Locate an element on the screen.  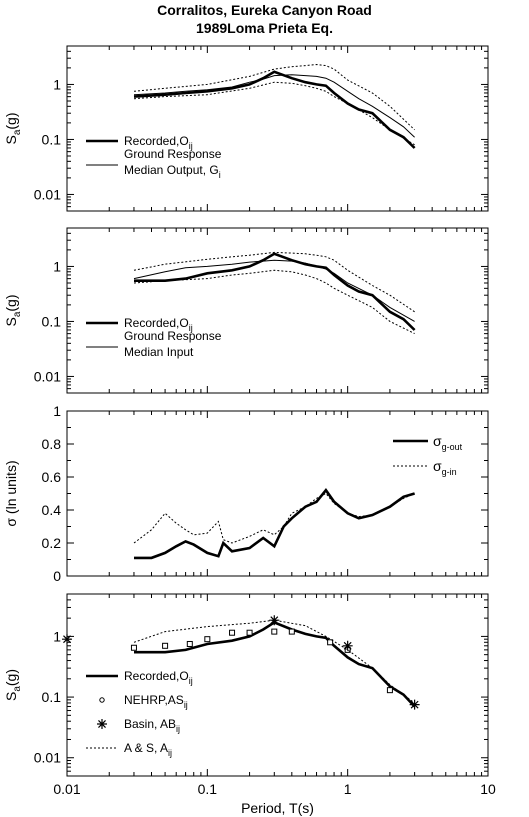
legend-label: σg-in is located at coordinates (445, 467).